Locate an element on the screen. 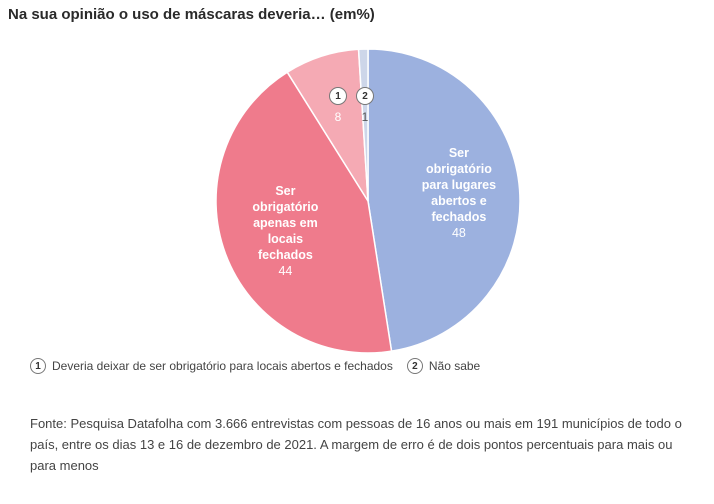 The width and height of the screenshot is (714, 504). slice-label-2: Ser is located at coordinates (285, 191).